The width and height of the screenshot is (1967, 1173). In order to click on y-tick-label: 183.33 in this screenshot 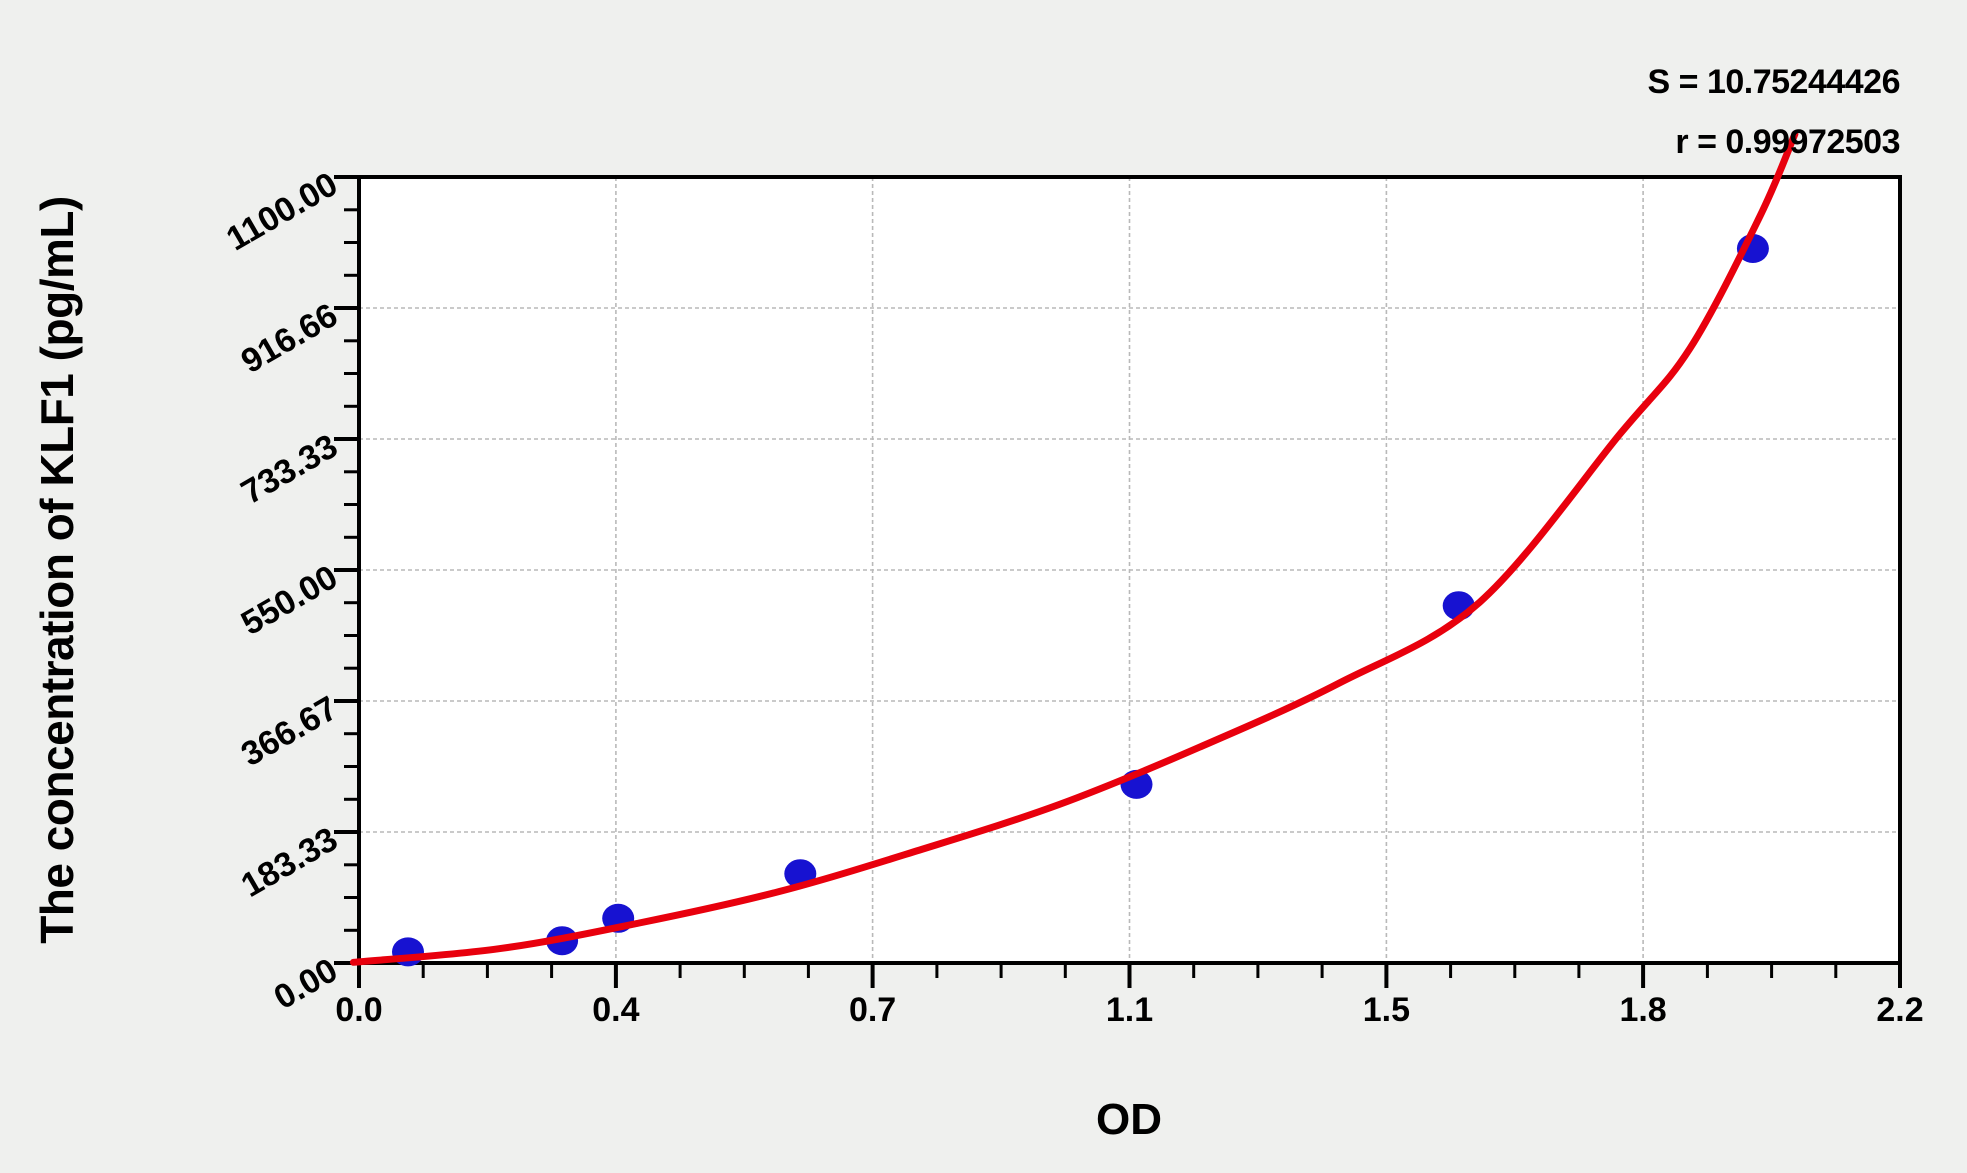, I will do `click(289, 862)`.